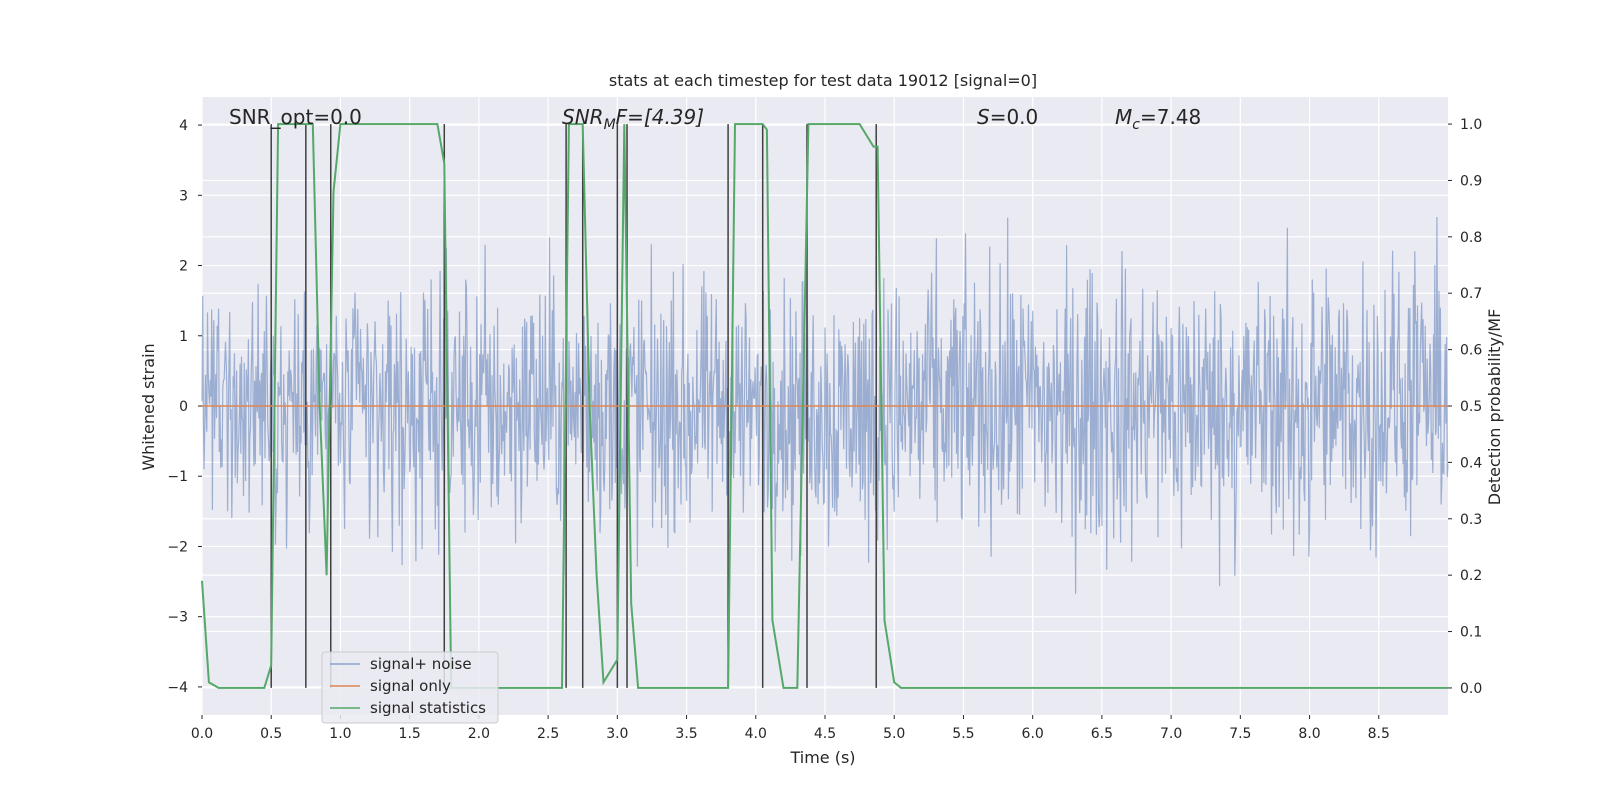 This screenshot has width=1600, height=800. Describe the element at coordinates (410, 734) in the screenshot. I see `x-tick-label: 1.5` at that location.